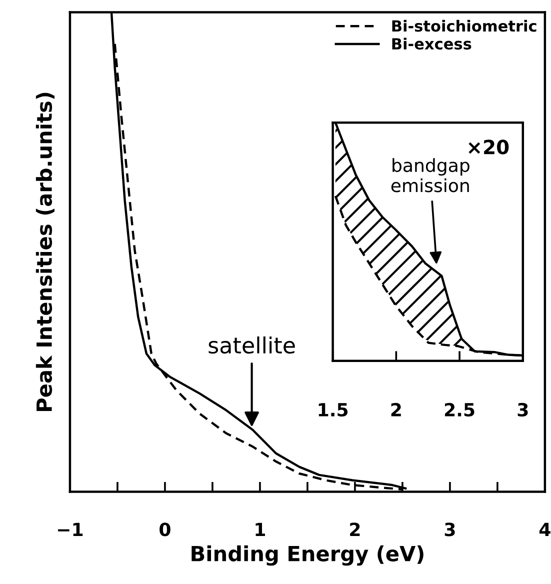 The image size is (551, 584). I want to click on x-tick-label: −1, so click(70, 529).